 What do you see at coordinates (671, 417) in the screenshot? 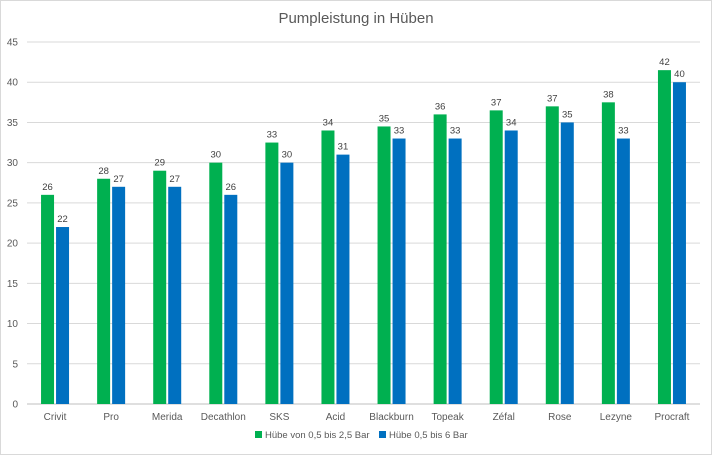
I see `x-tick-label: Procraft` at bounding box center [671, 417].